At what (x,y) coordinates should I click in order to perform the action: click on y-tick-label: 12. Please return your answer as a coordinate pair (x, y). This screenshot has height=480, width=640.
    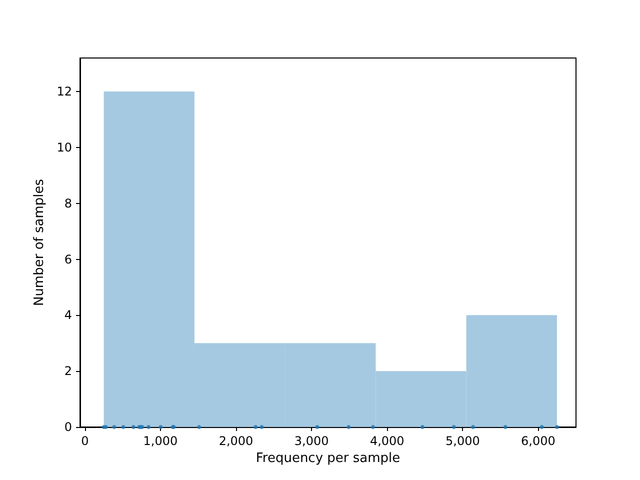
    Looking at the image, I should click on (64, 91).